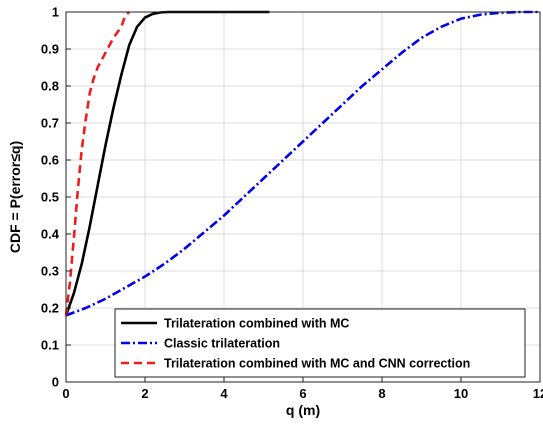 This screenshot has width=543, height=431. Describe the element at coordinates (461, 393) in the screenshot. I see `x-tick-label: 10` at that location.